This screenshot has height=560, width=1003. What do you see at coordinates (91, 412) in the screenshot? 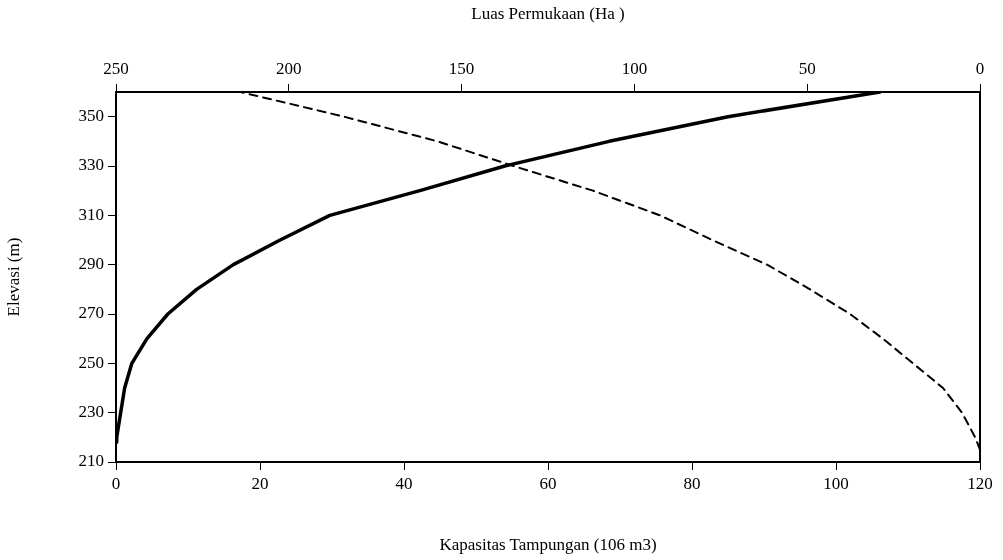
I see `y-tick-label: 230` at bounding box center [91, 412].